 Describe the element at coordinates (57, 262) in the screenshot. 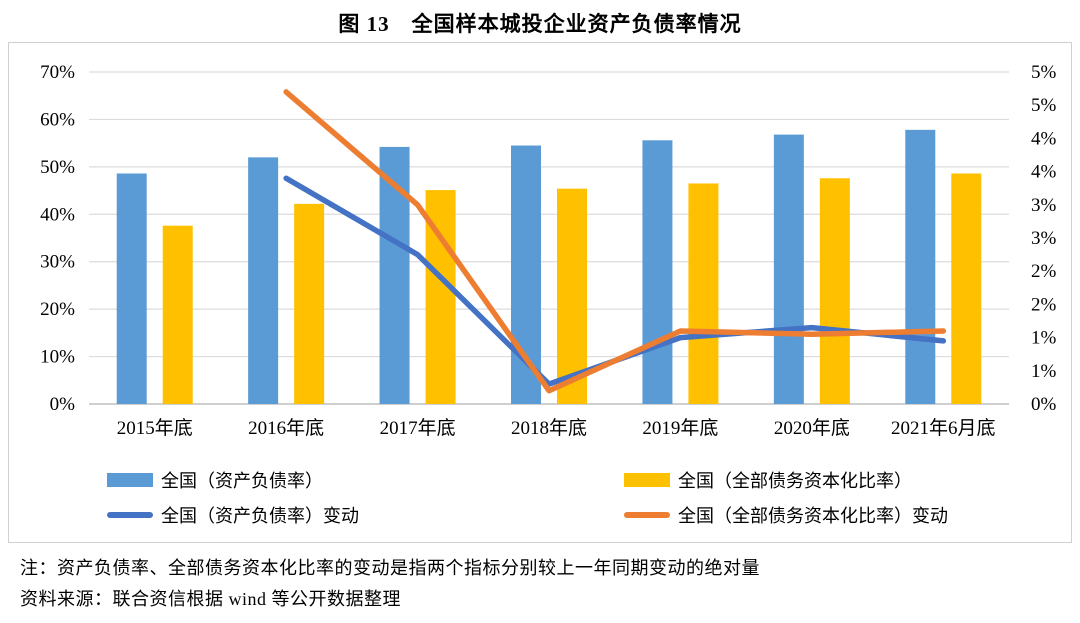

I see `svg-text: 30%` at that location.